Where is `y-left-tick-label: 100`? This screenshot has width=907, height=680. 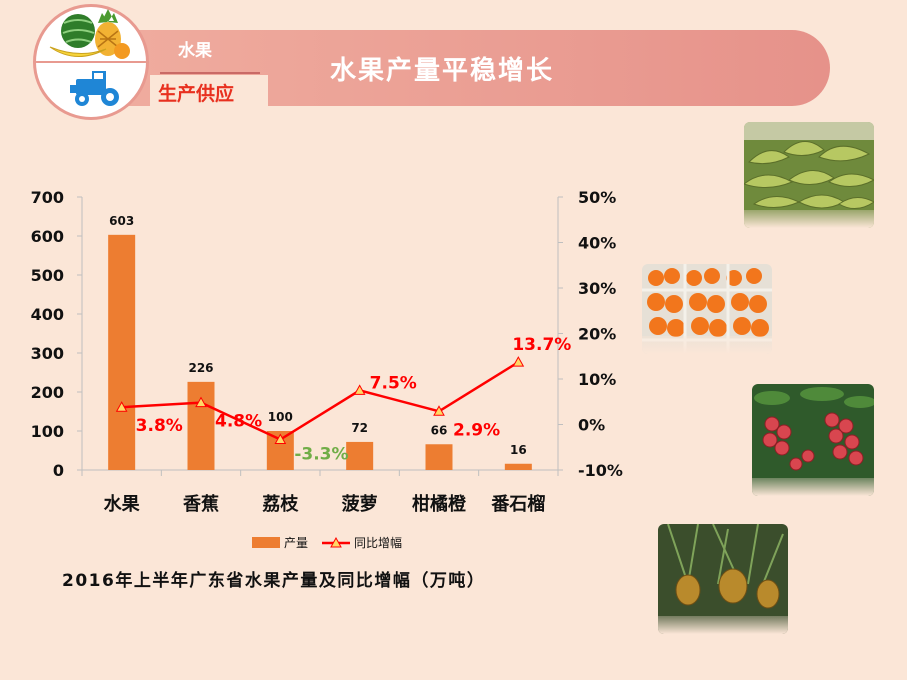 y-left-tick-label: 100 is located at coordinates (47, 431).